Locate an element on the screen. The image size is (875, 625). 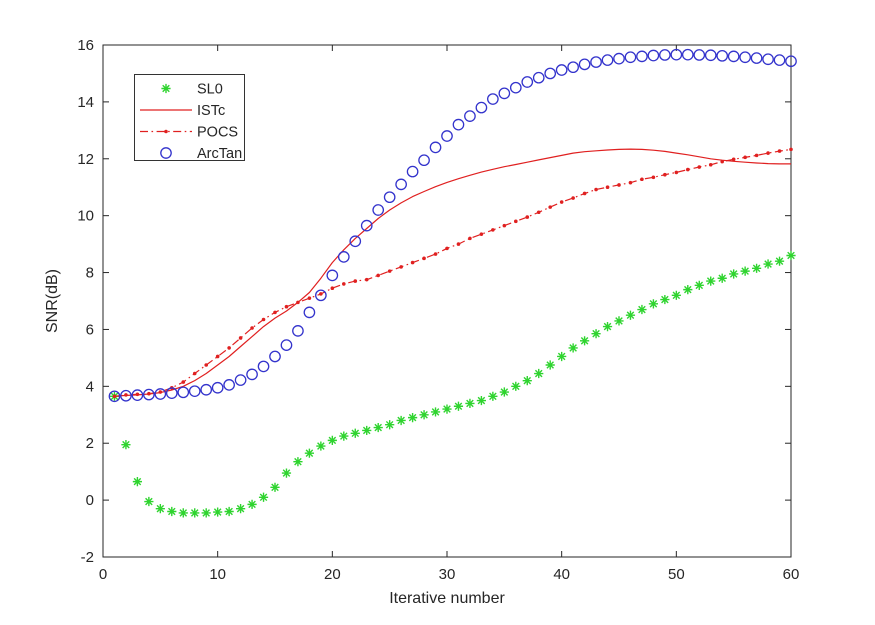
legend-item-ArcTan: ArcTan is located at coordinates (201, 154).